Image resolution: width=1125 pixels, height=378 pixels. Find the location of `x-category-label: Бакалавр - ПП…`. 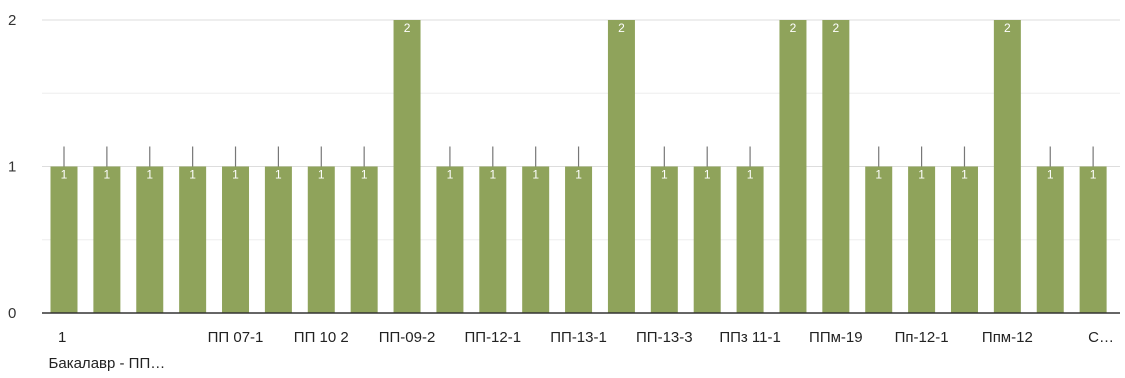

x-category-label: Бакалавр - ПП… is located at coordinates (107, 363).